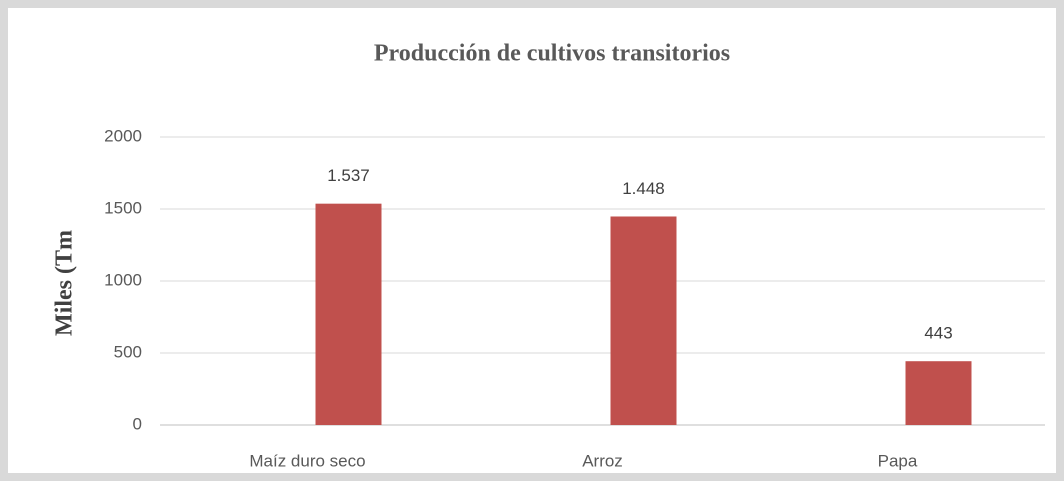  Describe the element at coordinates (123, 135) in the screenshot. I see `y-tick-label: 2000` at that location.